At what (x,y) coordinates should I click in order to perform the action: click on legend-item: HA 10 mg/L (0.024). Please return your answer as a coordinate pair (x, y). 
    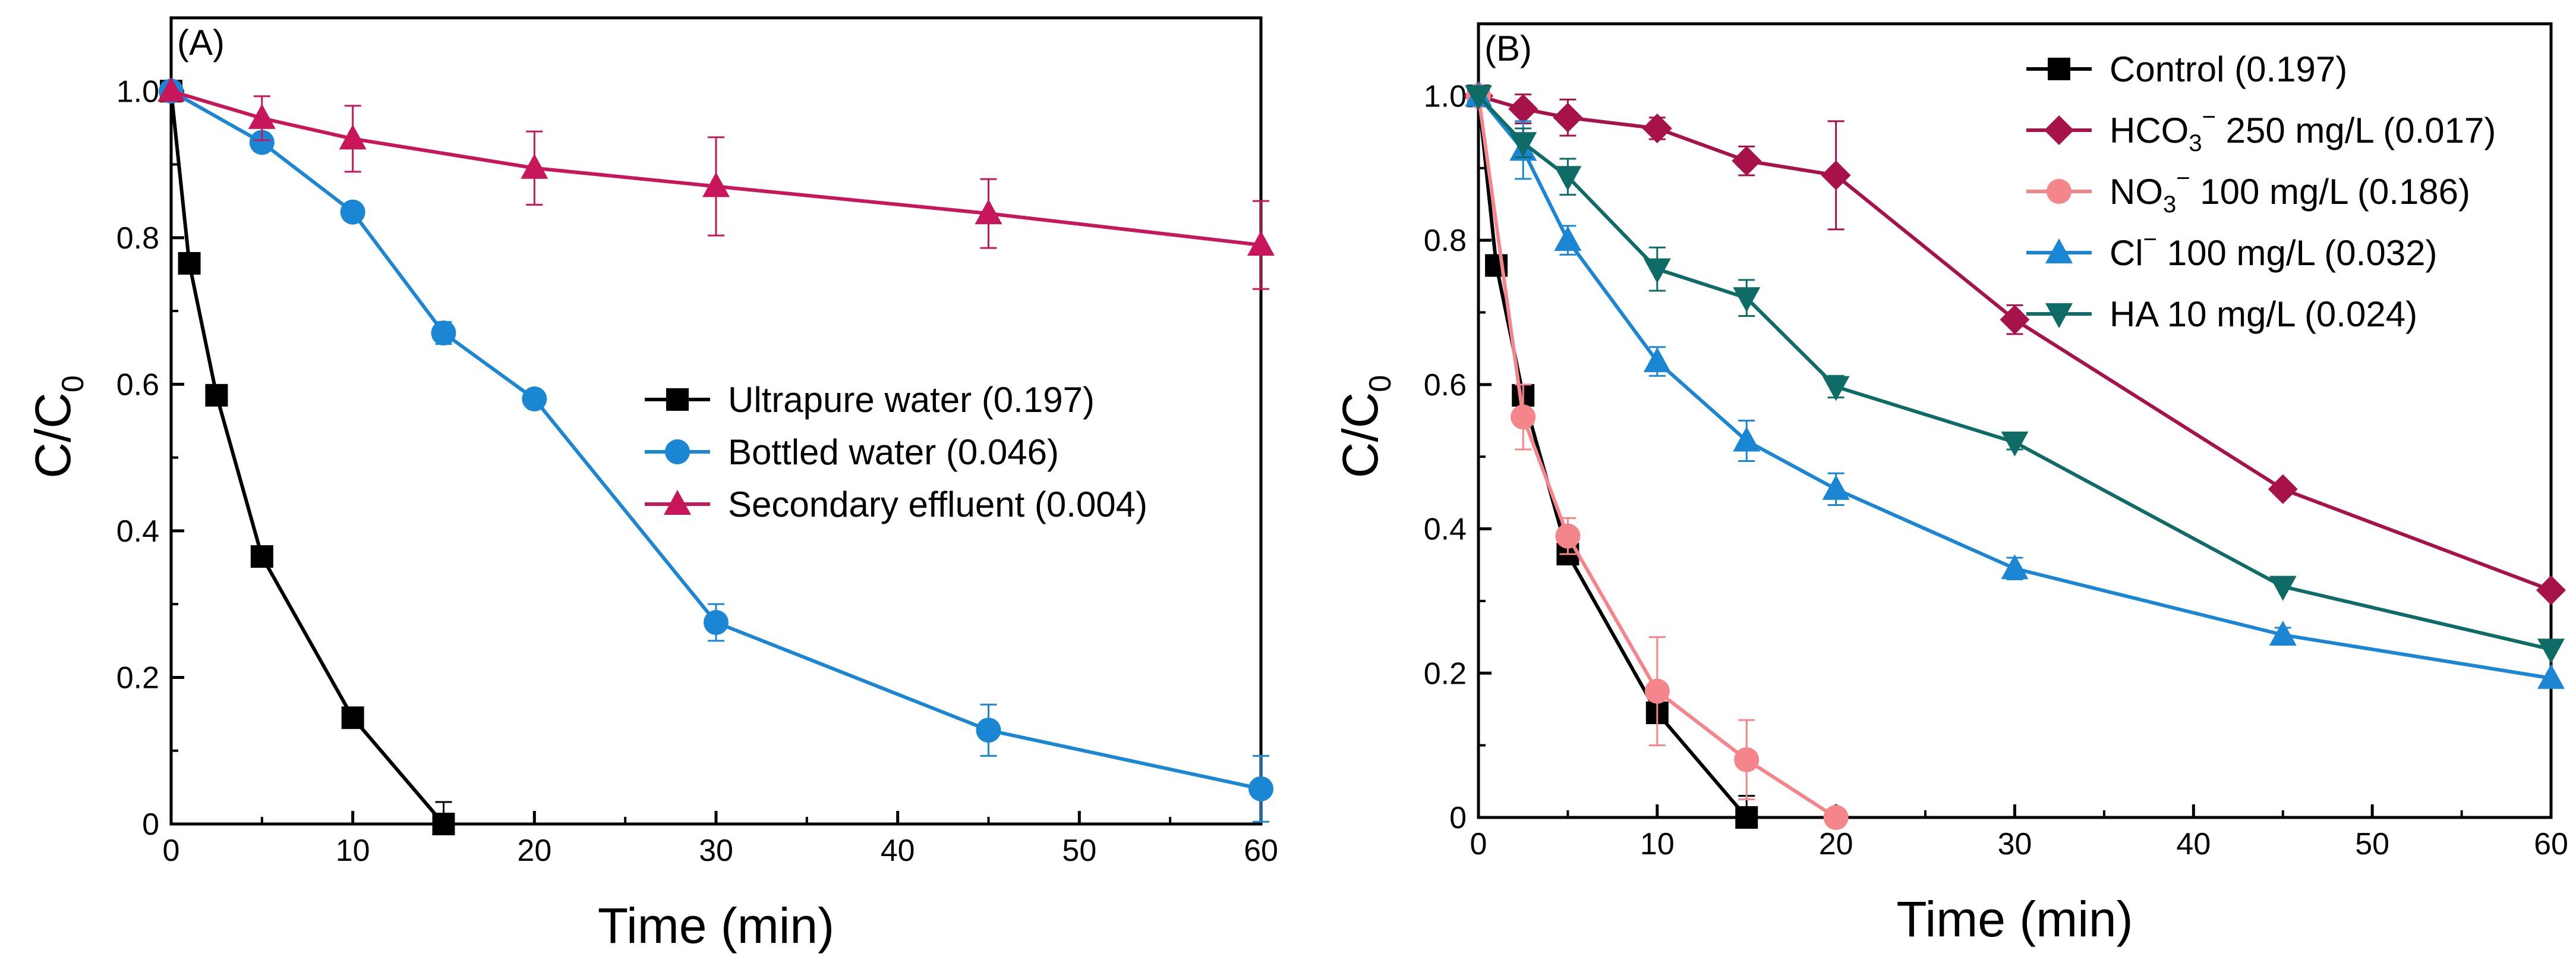
    Looking at the image, I should click on (2221, 314).